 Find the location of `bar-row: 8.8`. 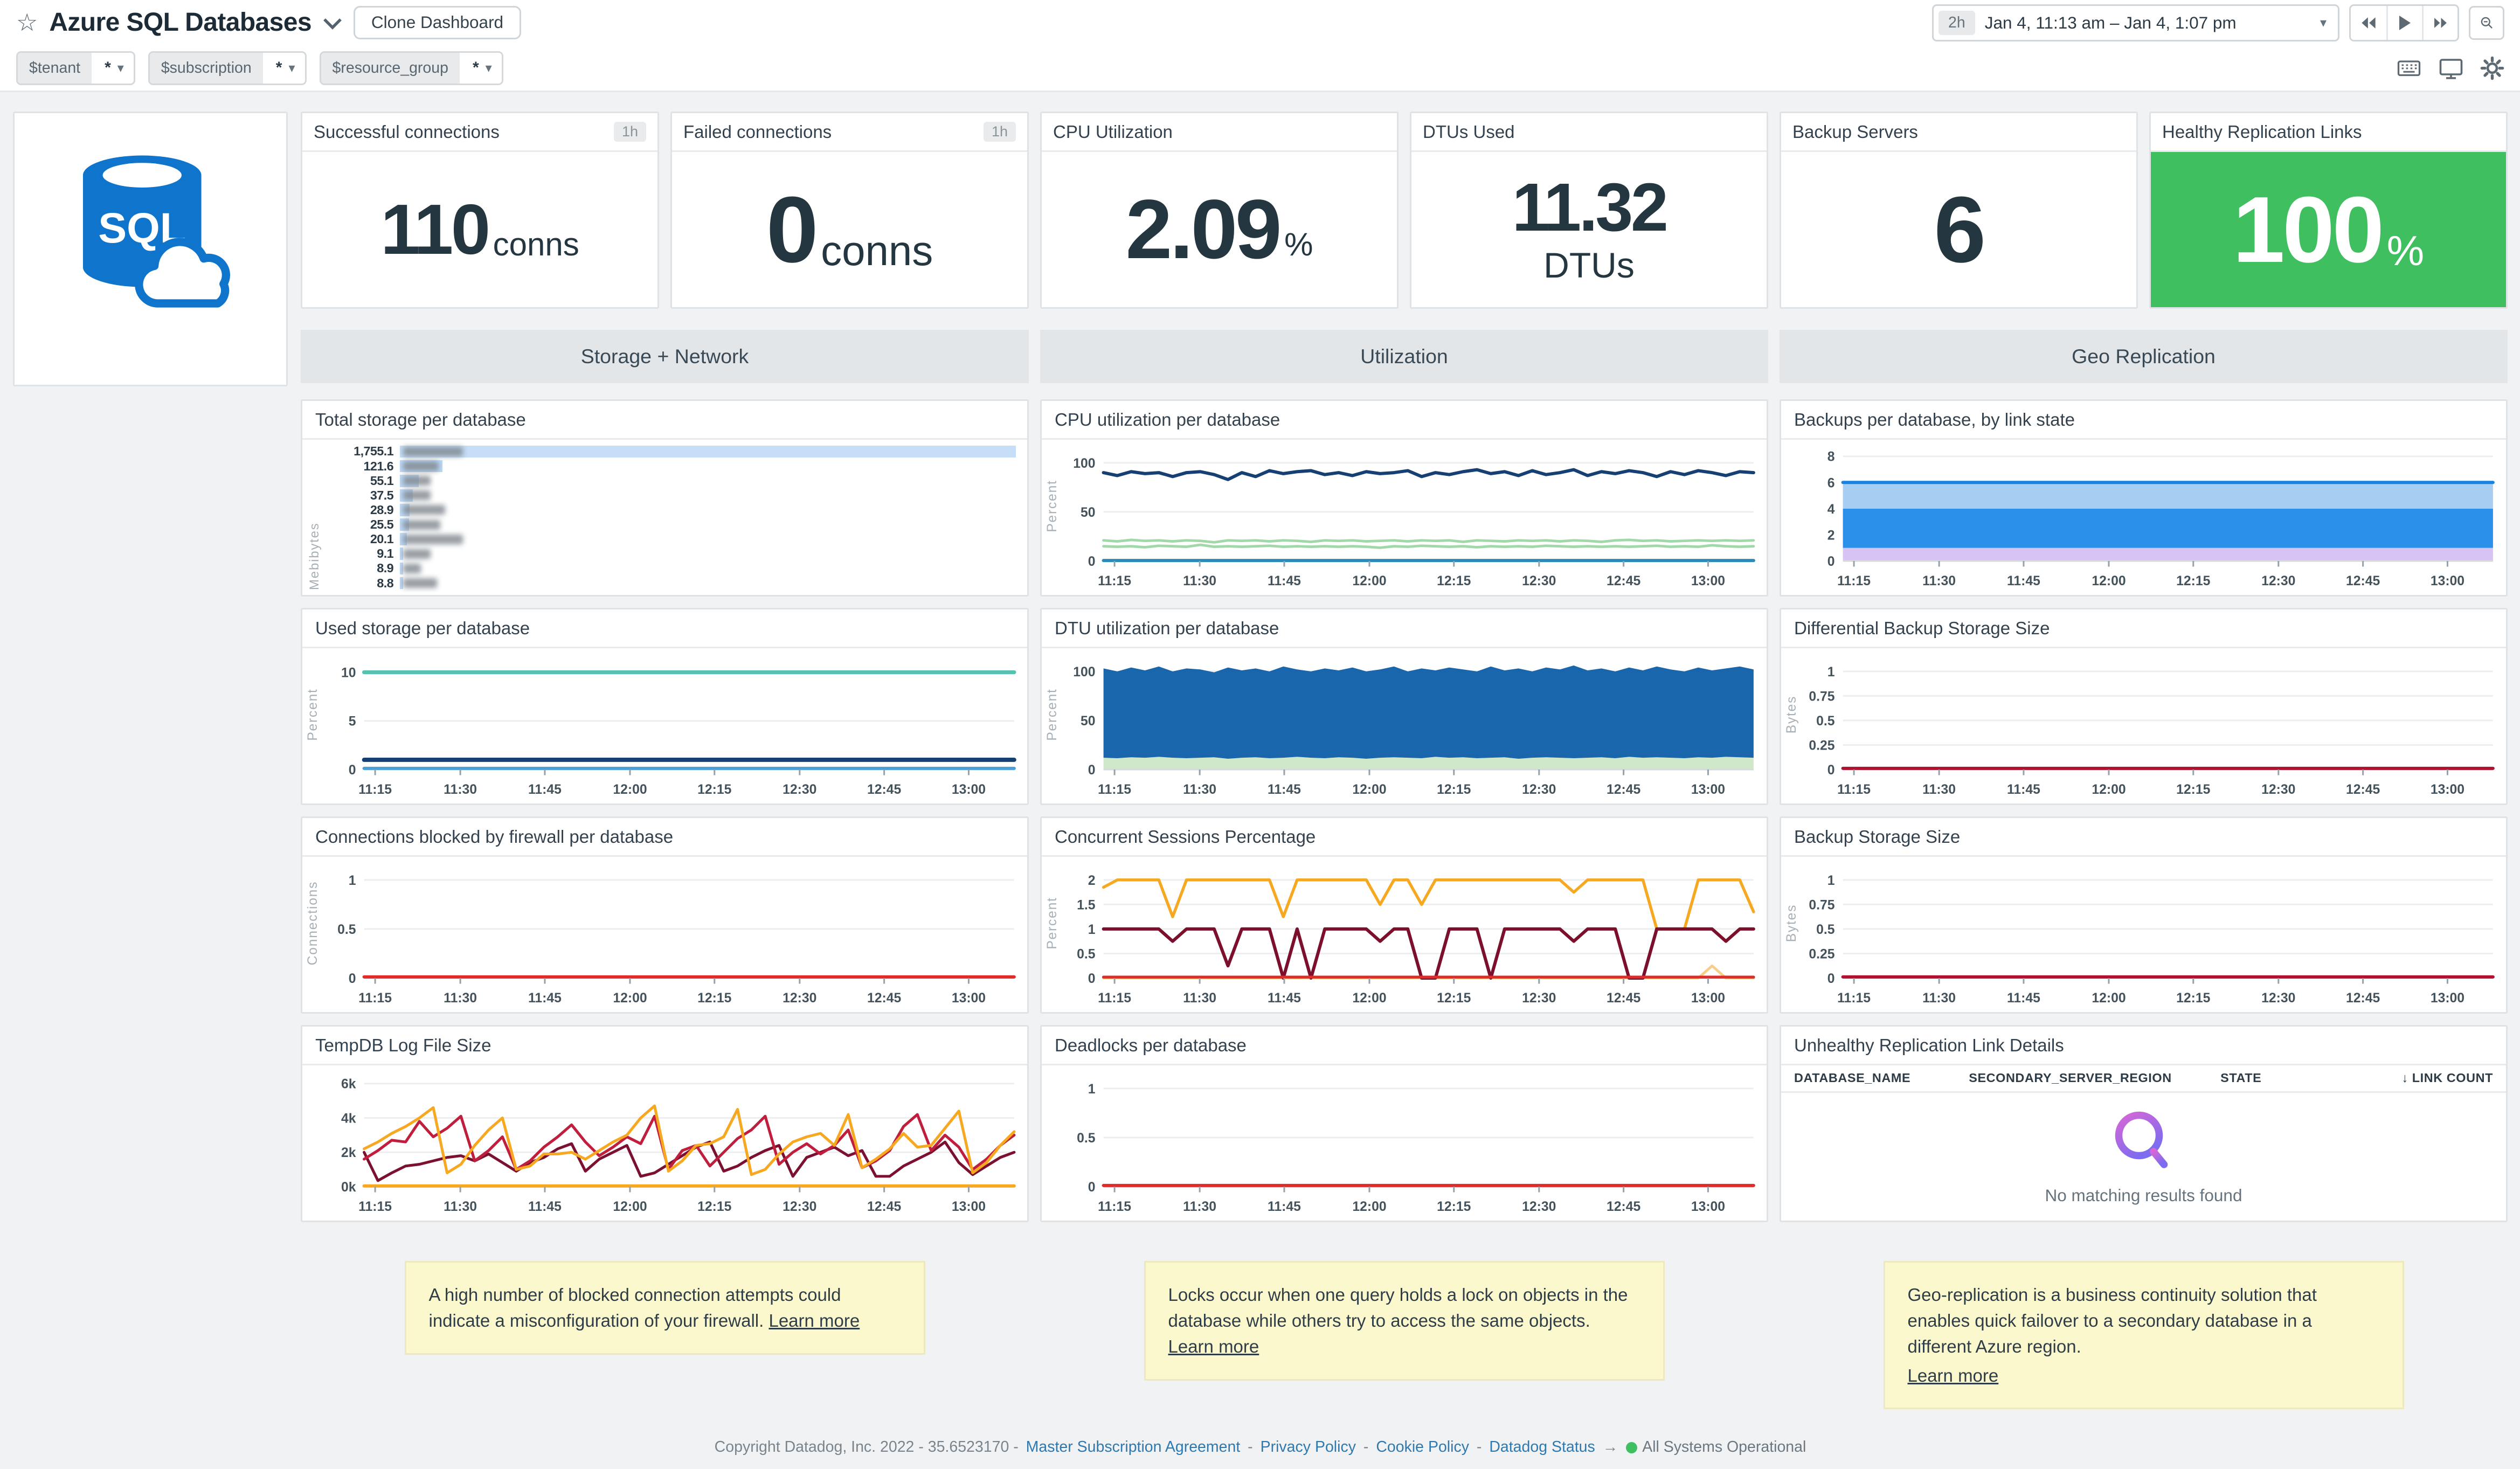

bar-row: 8.8 is located at coordinates (669, 583).